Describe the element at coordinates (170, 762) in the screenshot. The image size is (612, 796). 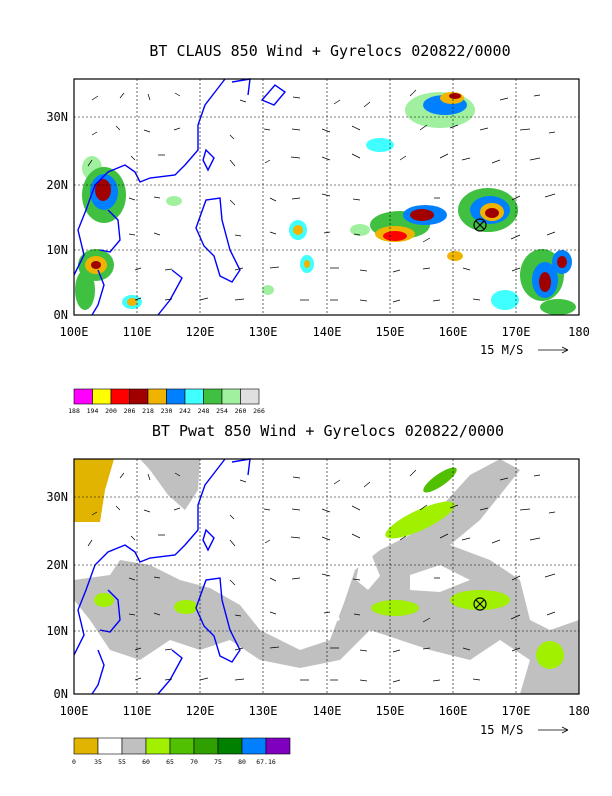
I see `bottom-colorbar-label: 65` at that location.